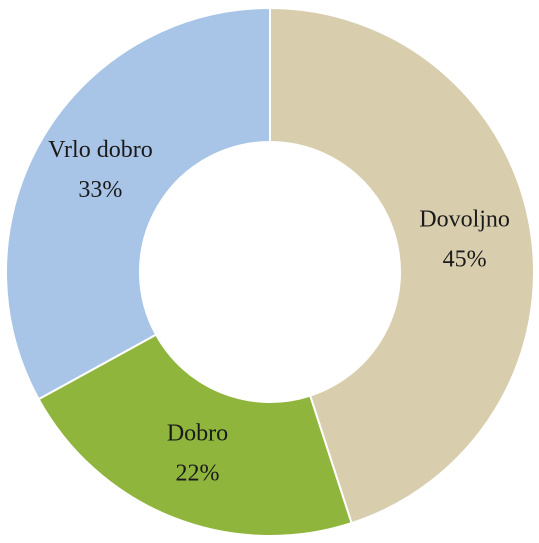 This screenshot has width=539, height=543. What do you see at coordinates (100, 190) in the screenshot?
I see `slice-value-label: 33%` at bounding box center [100, 190].